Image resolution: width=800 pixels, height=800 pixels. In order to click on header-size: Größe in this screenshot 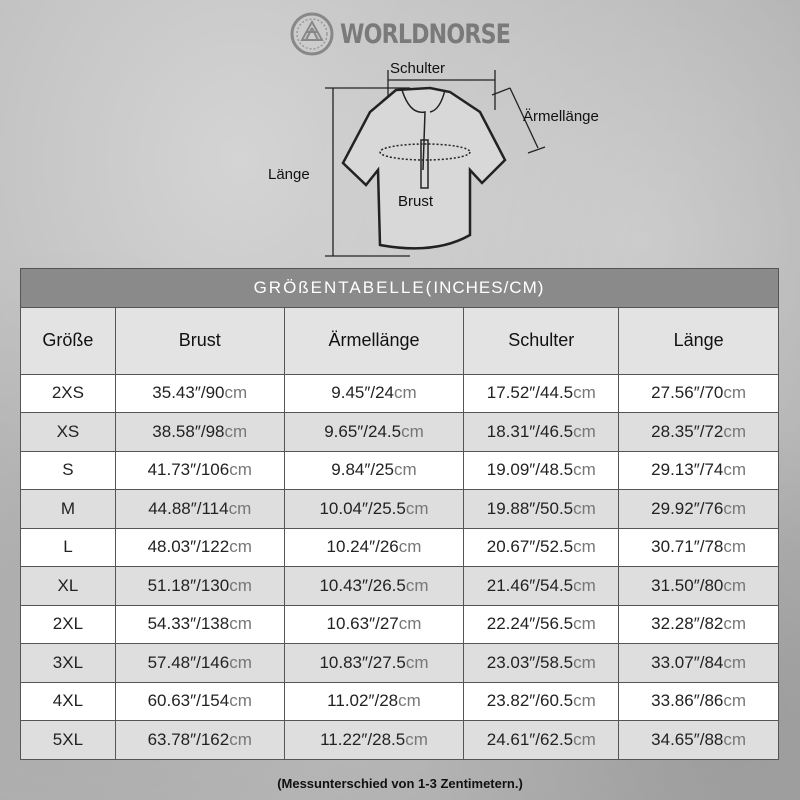, I will do `click(68, 340)`.